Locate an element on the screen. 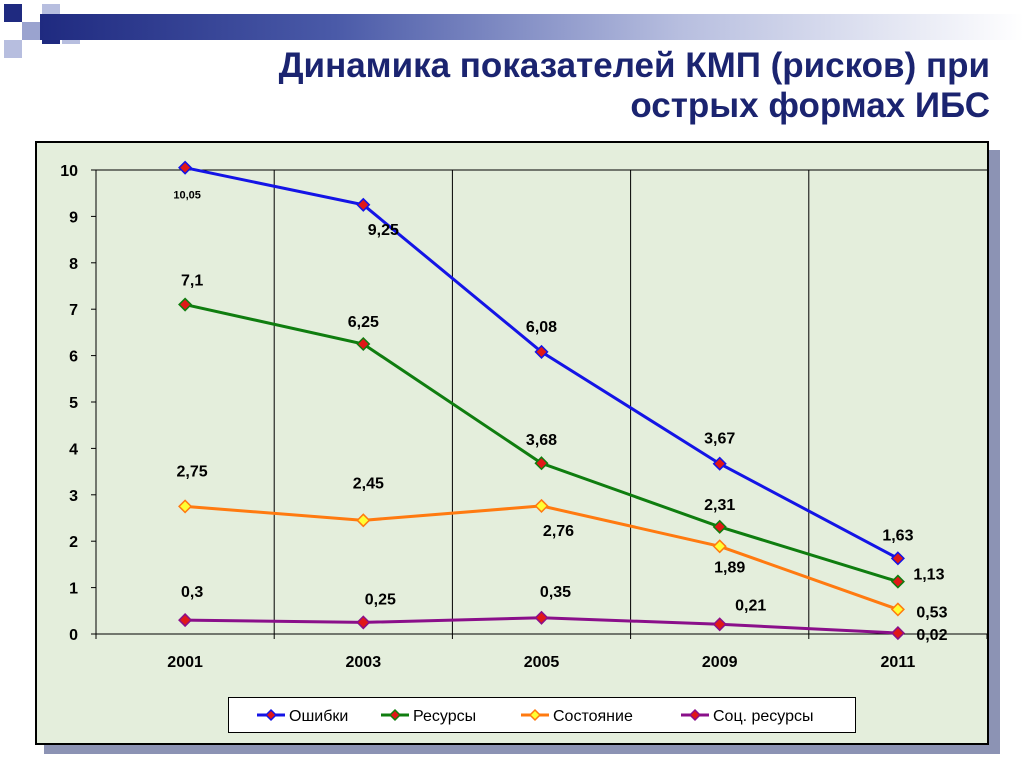 This screenshot has width=1024, height=768. y-tick-label: 4 is located at coordinates (73, 449).